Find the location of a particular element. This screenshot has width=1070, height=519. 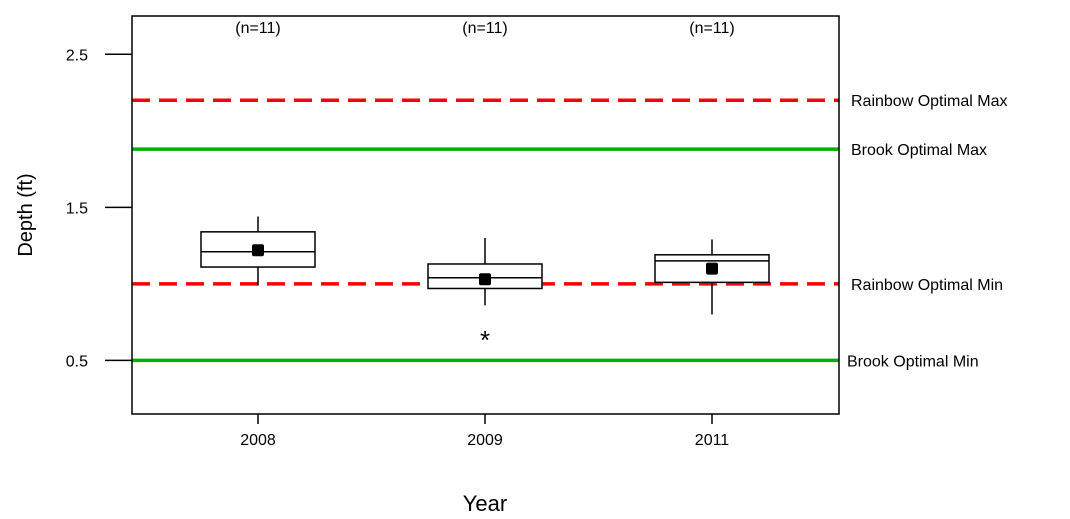

boxes: * is located at coordinates (485, 285).